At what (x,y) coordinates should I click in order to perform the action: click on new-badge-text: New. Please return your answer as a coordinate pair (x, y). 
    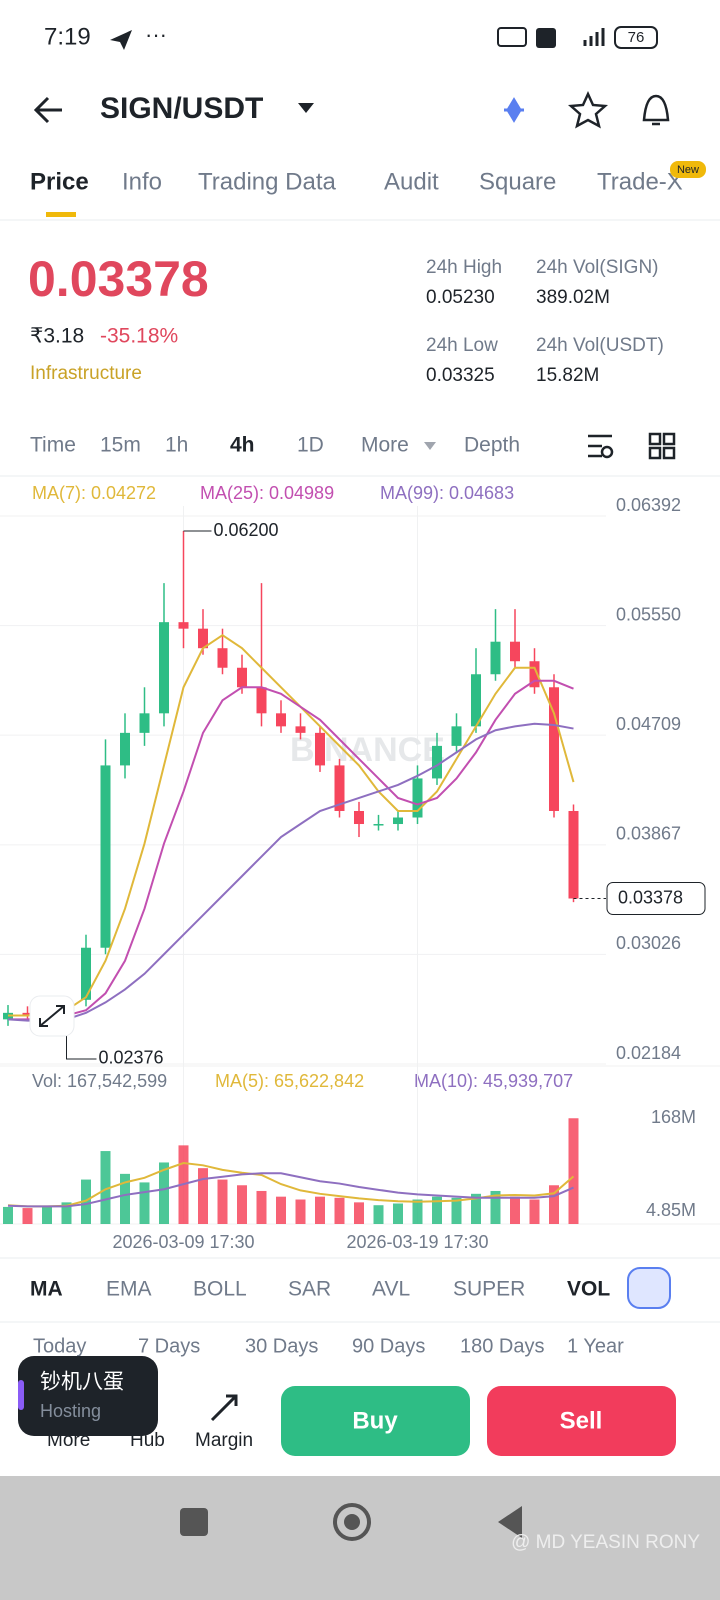
    Looking at the image, I should click on (688, 170).